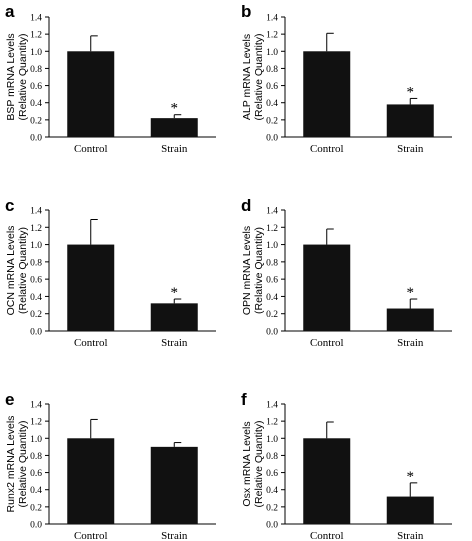 The width and height of the screenshot is (472, 541). Describe the element at coordinates (246, 11) in the screenshot. I see `panel-letter: b` at that location.